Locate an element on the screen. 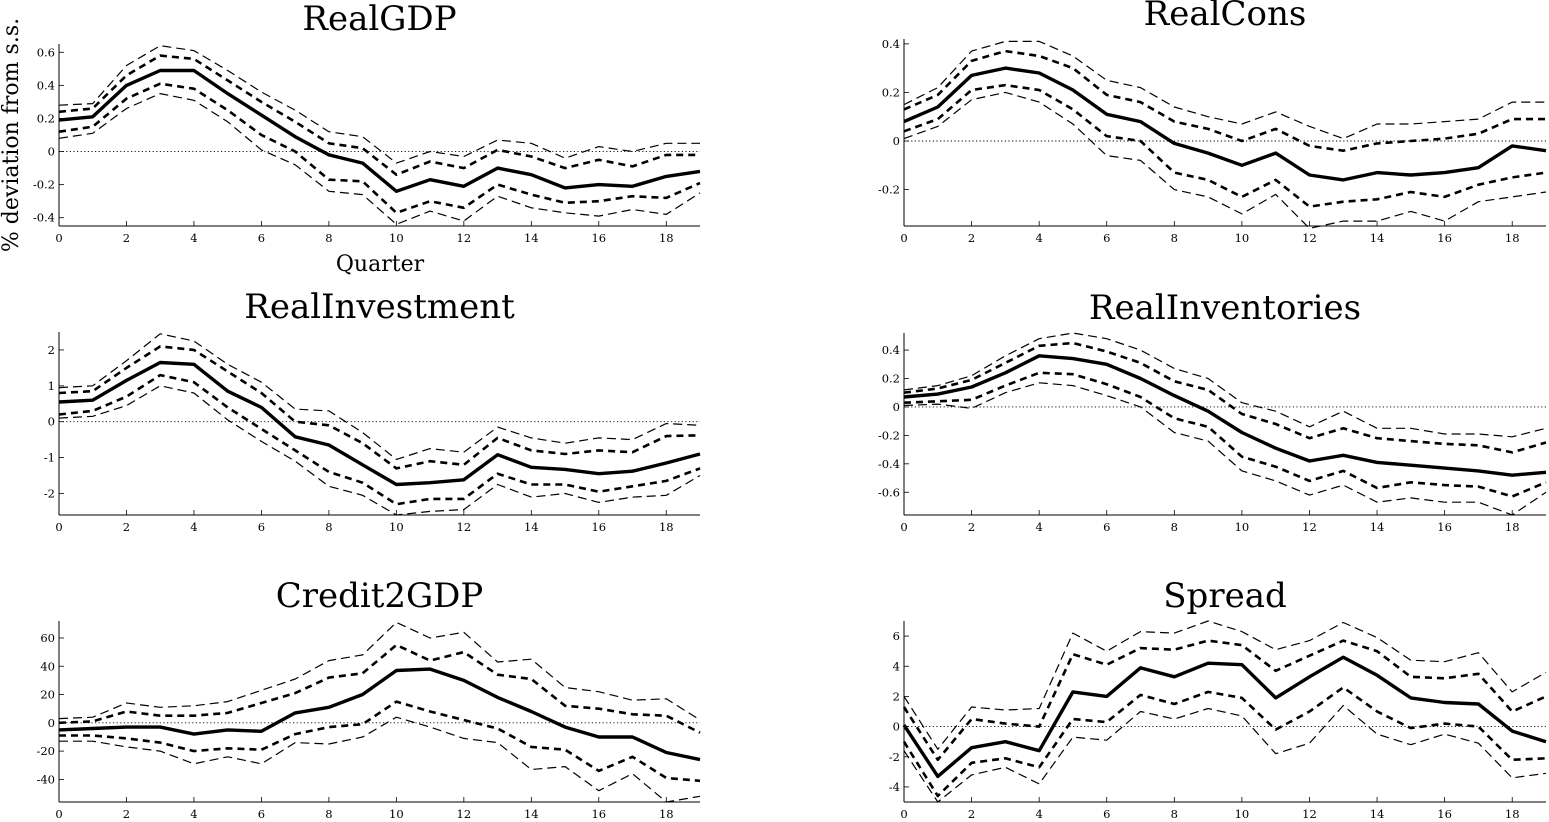 This screenshot has height=822, width=1549. y-tick-label: 20 is located at coordinates (47, 695).